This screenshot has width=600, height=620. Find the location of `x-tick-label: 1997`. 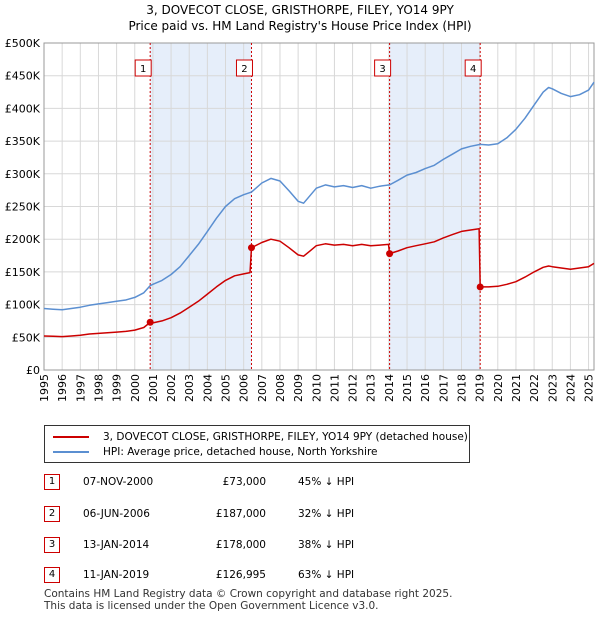

x-tick-label: 1997 is located at coordinates (80, 388).